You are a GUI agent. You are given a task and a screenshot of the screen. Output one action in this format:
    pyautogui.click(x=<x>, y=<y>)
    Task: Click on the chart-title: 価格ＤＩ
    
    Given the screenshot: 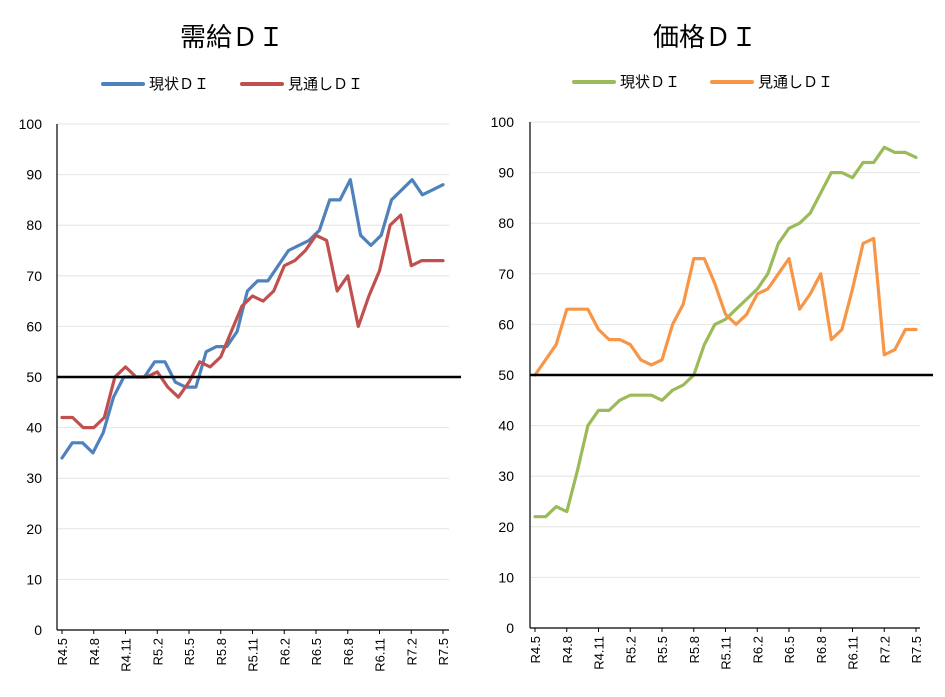 What is the action you would take?
    pyautogui.click(x=705, y=38)
    